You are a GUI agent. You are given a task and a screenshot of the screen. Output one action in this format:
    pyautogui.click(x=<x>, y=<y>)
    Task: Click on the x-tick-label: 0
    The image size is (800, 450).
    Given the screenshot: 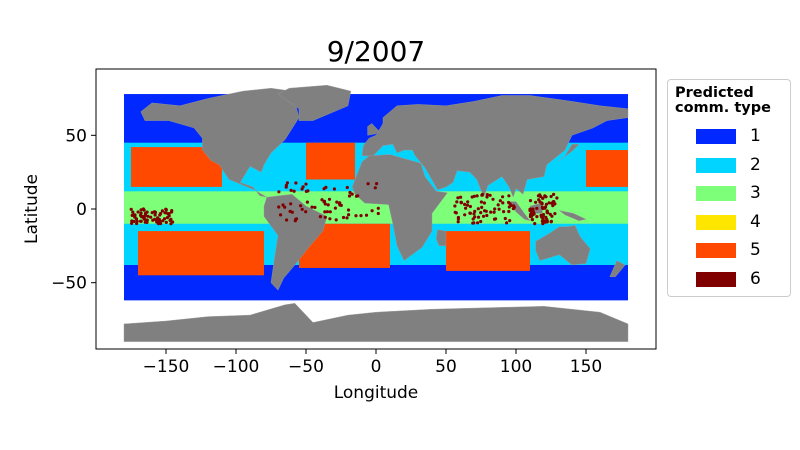 What is the action you would take?
    pyautogui.click(x=376, y=367)
    